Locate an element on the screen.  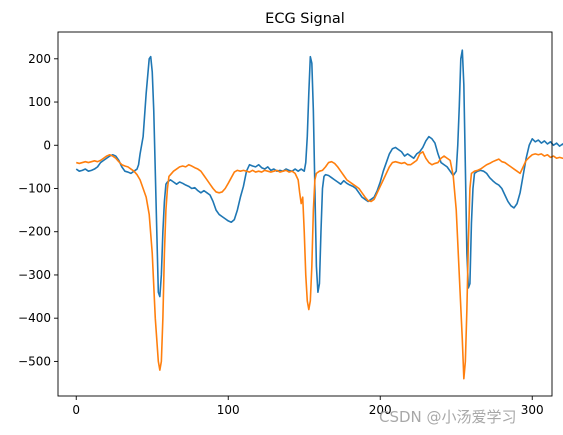
y-tick-label: −100 is located at coordinates (34, 188).